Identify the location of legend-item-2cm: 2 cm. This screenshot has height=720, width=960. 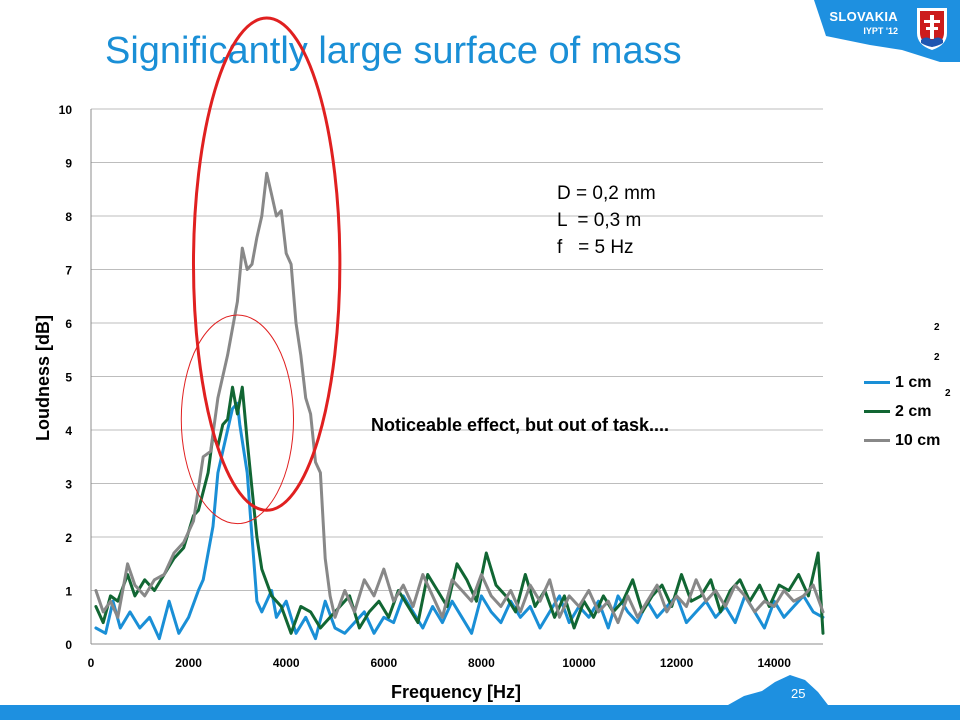
(902, 411).